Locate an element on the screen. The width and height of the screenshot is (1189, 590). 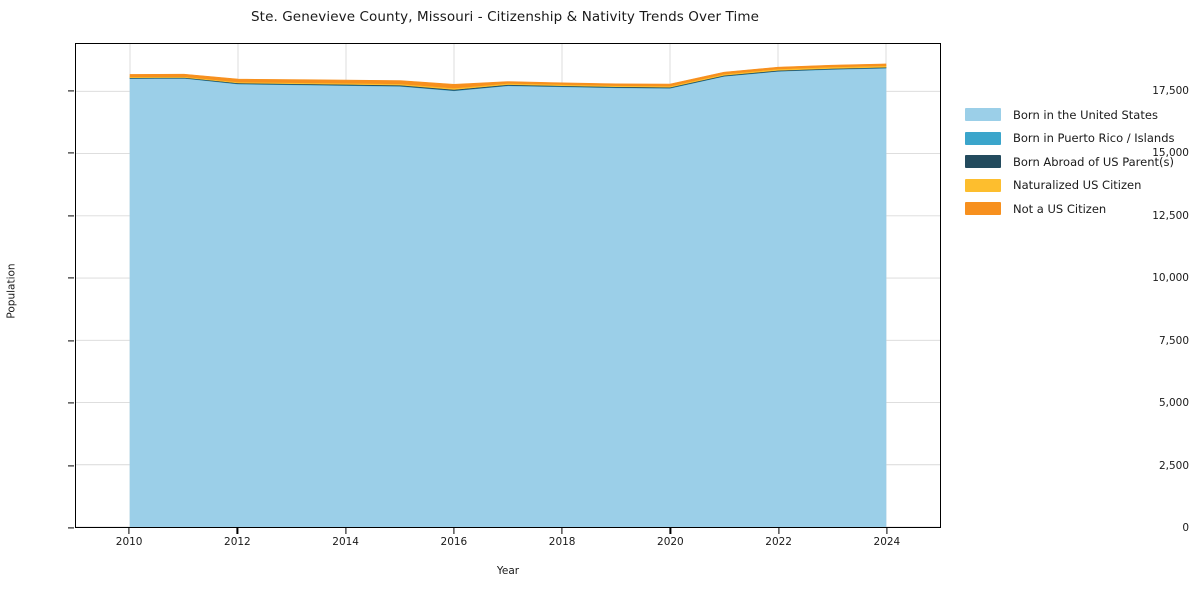
area-series is located at coordinates (508, 76).